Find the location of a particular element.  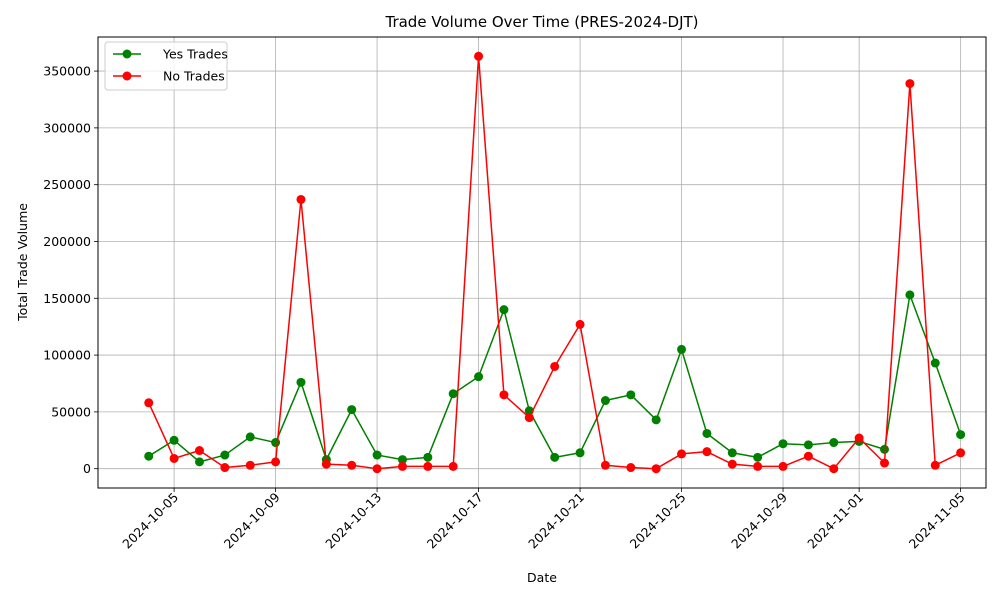

y-tick-label: 350000 is located at coordinates (67, 71).